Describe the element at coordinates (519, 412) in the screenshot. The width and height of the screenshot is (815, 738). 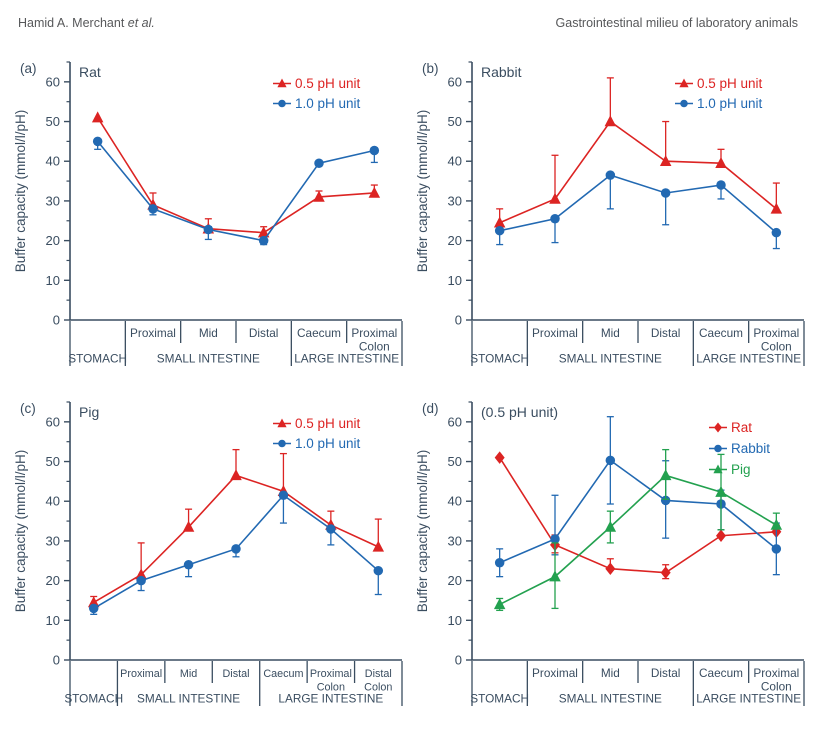
I see `panel-title: (0.5 pH unit)` at that location.